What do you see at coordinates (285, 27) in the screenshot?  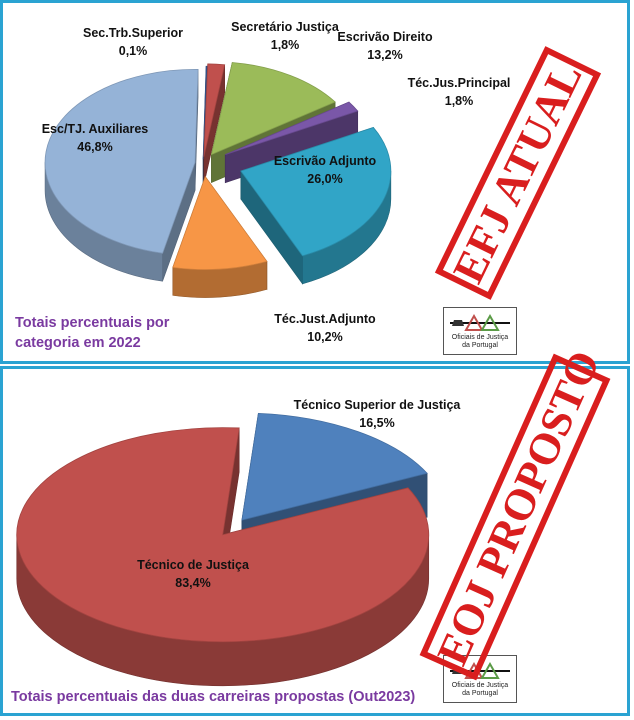 I see `slice-label-secretario-justica: Secretário Justiça` at bounding box center [285, 27].